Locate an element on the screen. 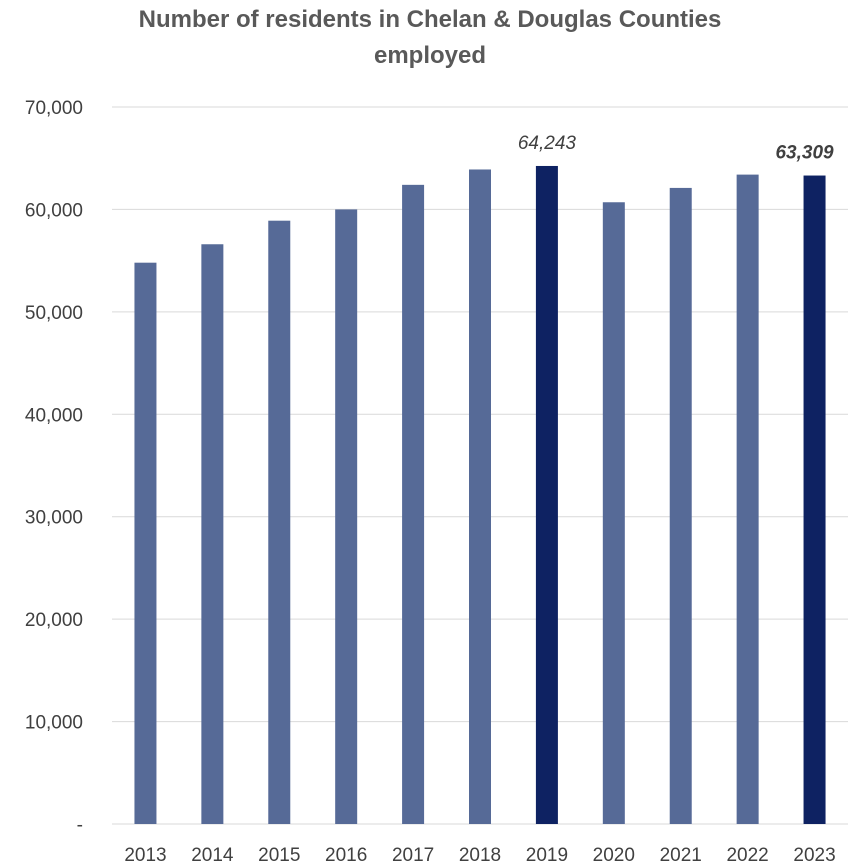 The width and height of the screenshot is (864, 864). y-tick-label: 20,000 is located at coordinates (54, 620).